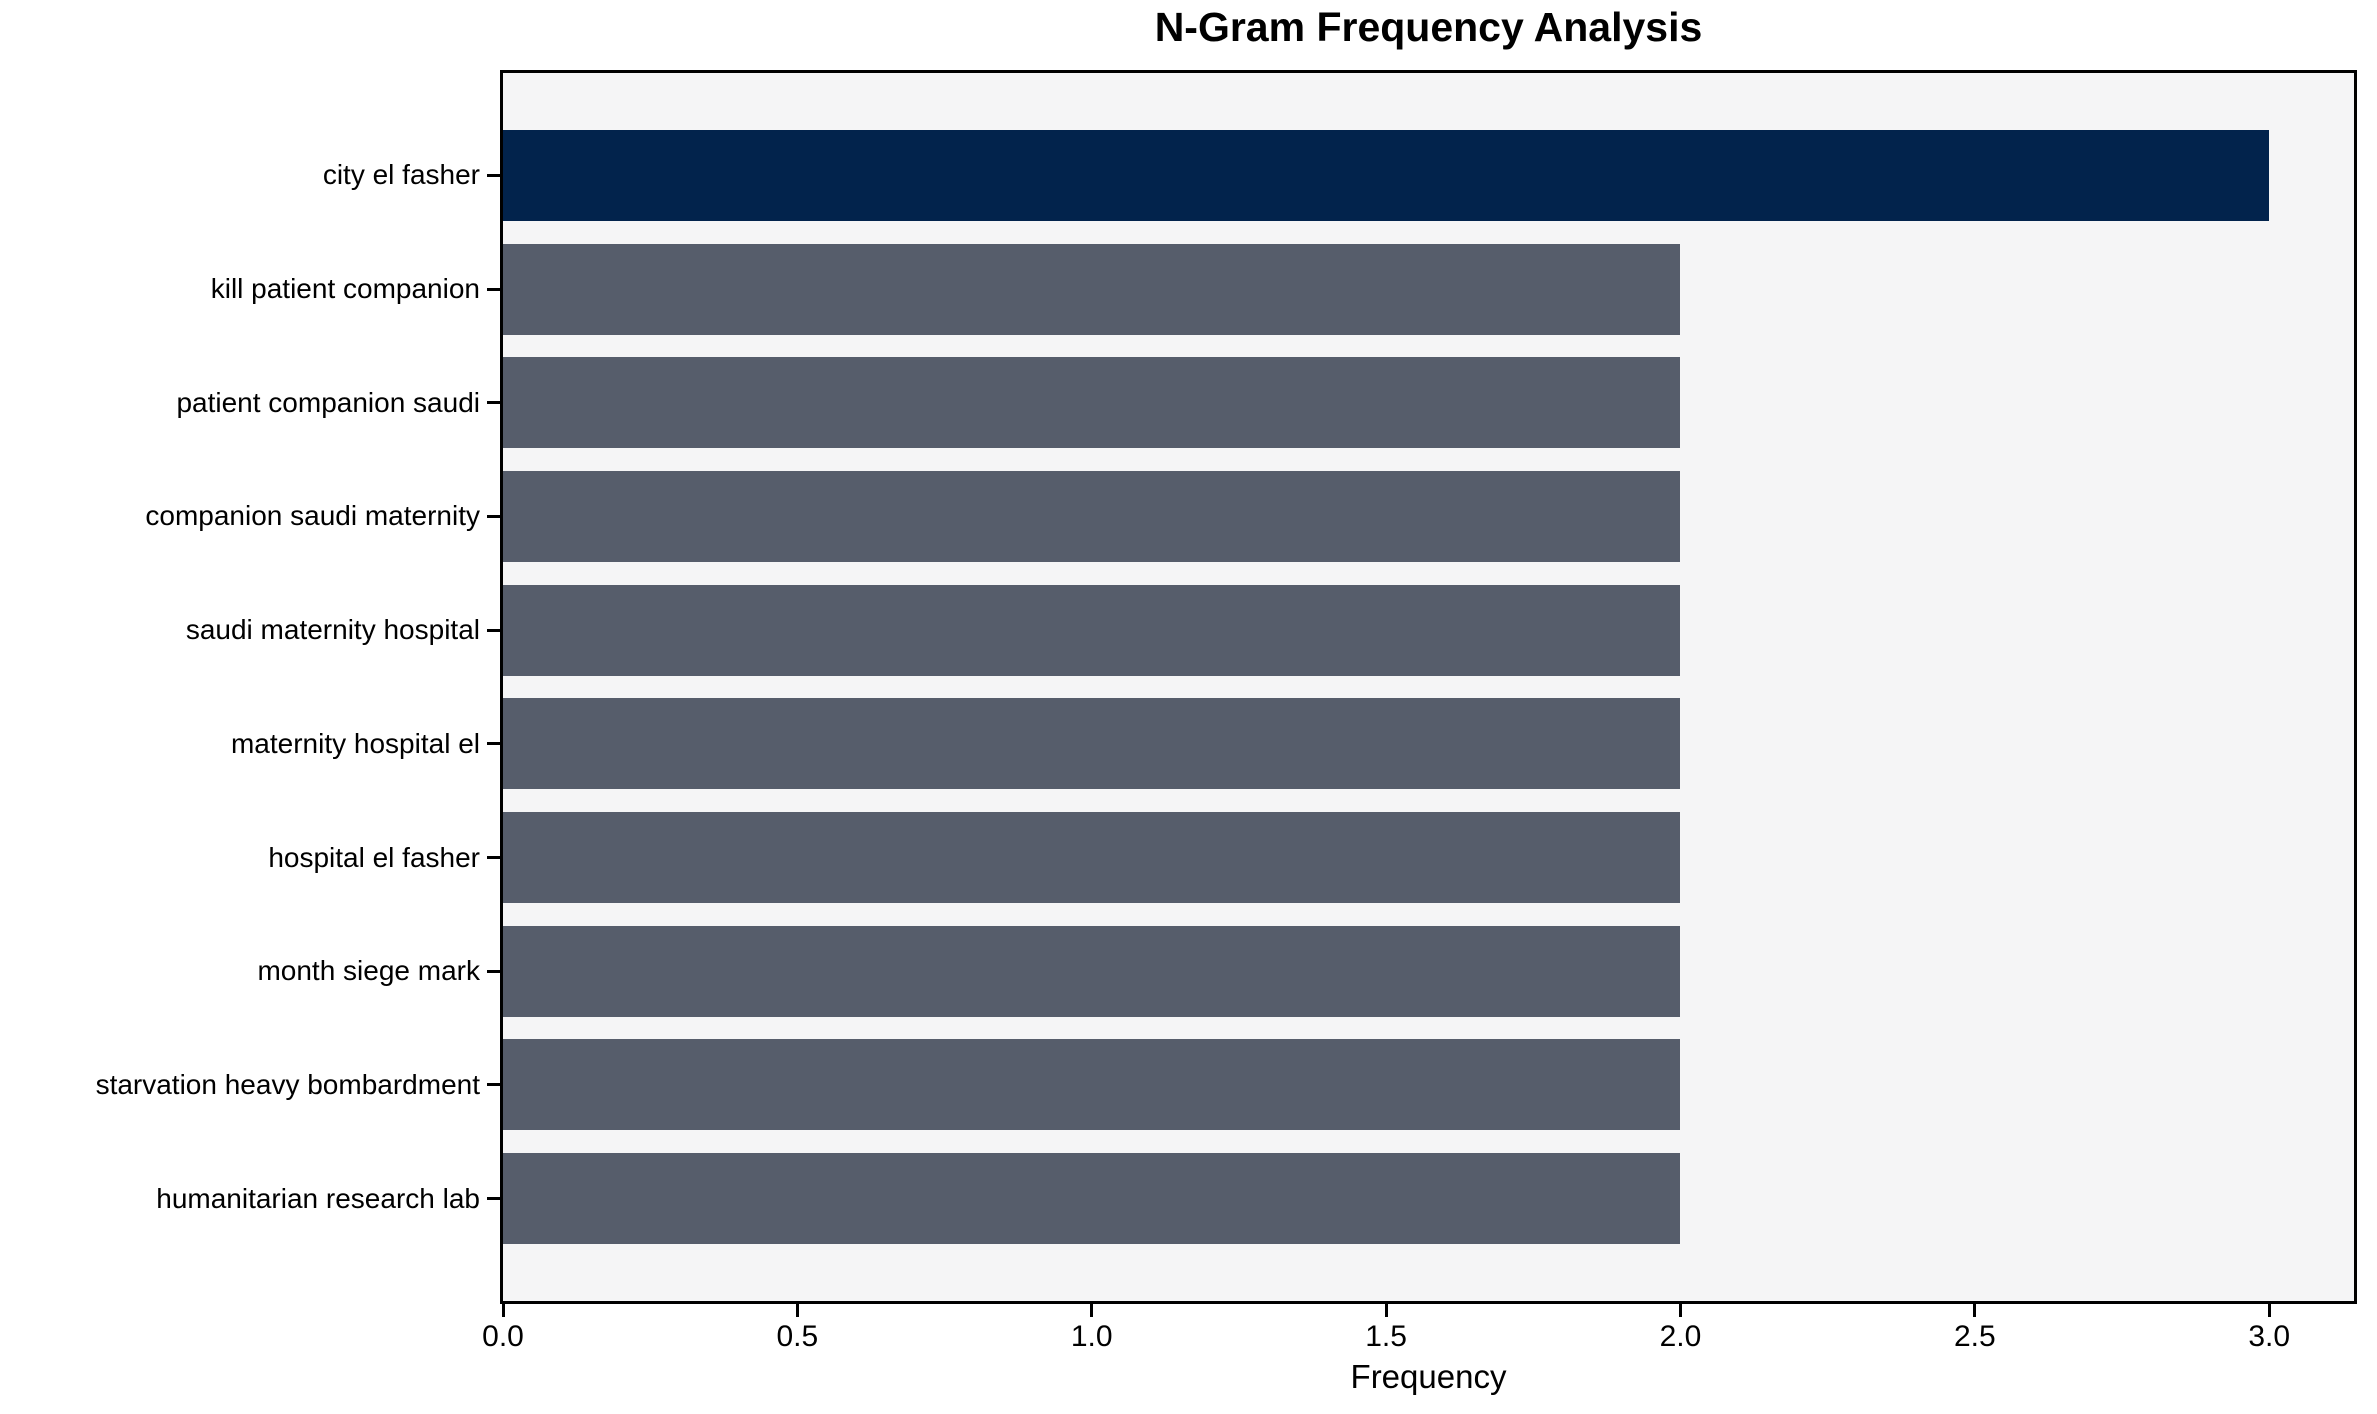  Describe the element at coordinates (287, 1084) in the screenshot. I see `y-tick-label: starvation heavy bombardment` at that location.